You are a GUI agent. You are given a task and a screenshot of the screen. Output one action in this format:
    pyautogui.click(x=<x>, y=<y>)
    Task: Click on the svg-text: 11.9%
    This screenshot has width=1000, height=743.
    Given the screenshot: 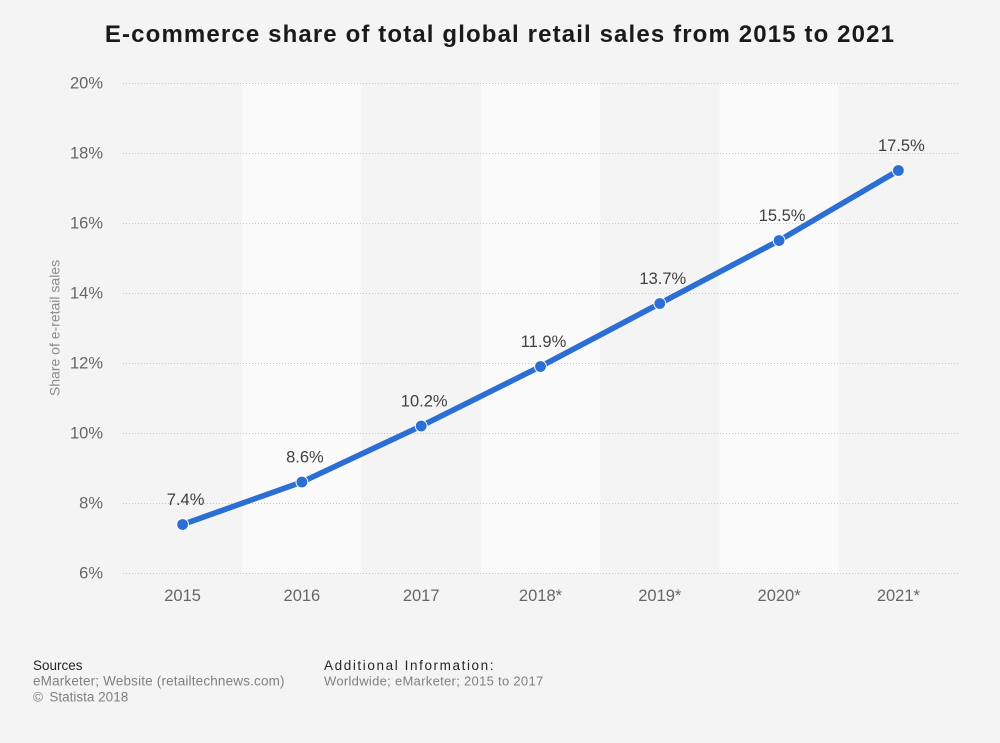 What is the action you would take?
    pyautogui.click(x=544, y=342)
    